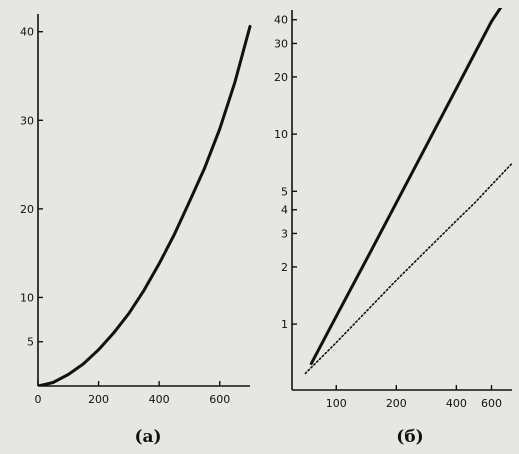 Image resolution: width=519 pixels, height=454 pixels. Describe the element at coordinates (281, 134) in the screenshot. I see `panel-b-y-tick-label: 10` at that location.